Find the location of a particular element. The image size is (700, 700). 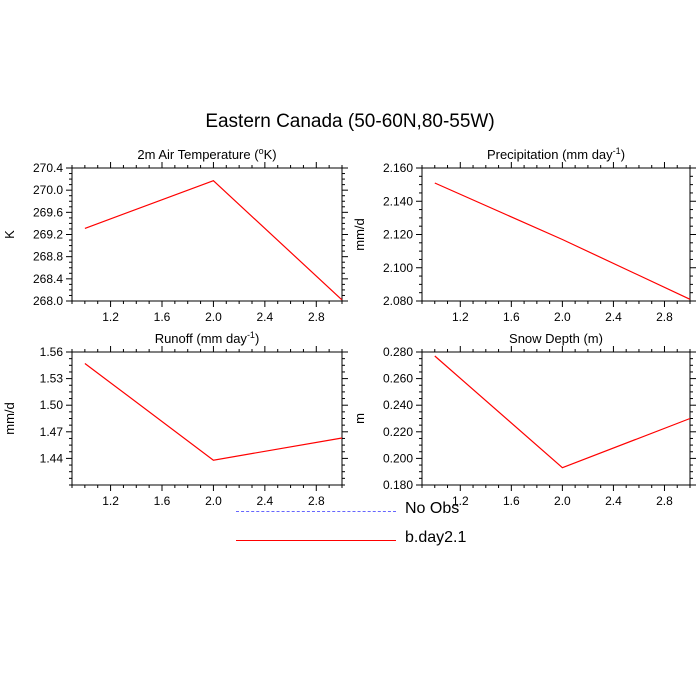

air-temperature-ytick-label: 270.0 is located at coordinates (48, 190).